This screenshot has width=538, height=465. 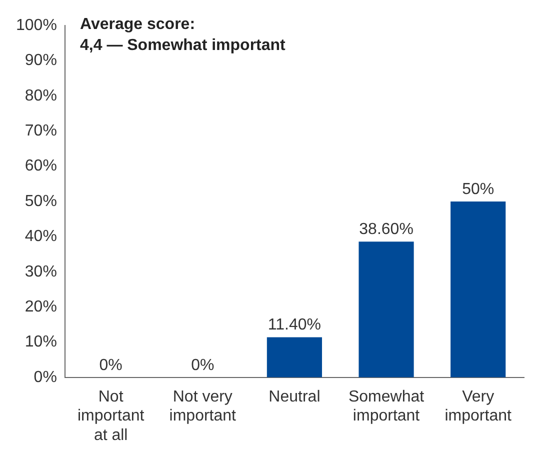 I want to click on text: 4,4 — Somewhat important, so click(x=183, y=46).